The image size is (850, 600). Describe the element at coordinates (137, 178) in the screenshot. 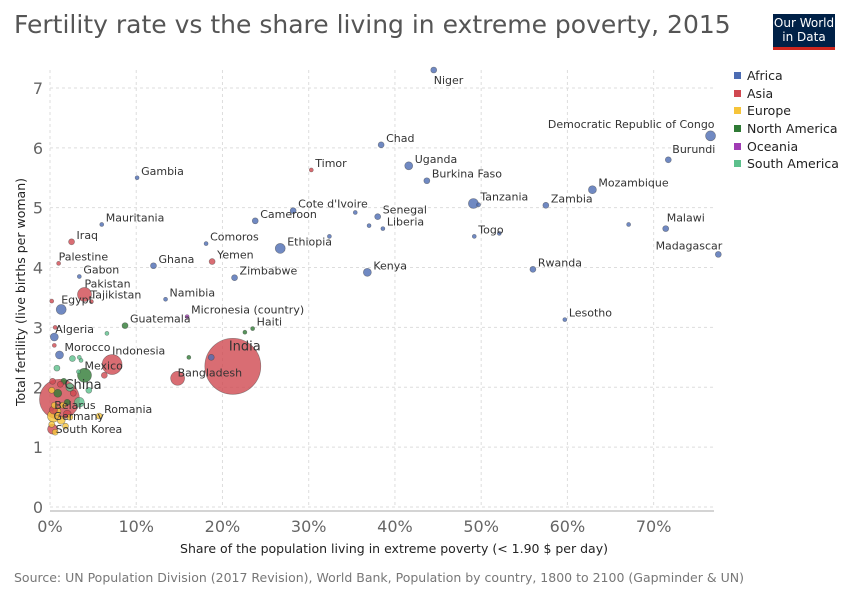

I see `point-gambia` at that location.